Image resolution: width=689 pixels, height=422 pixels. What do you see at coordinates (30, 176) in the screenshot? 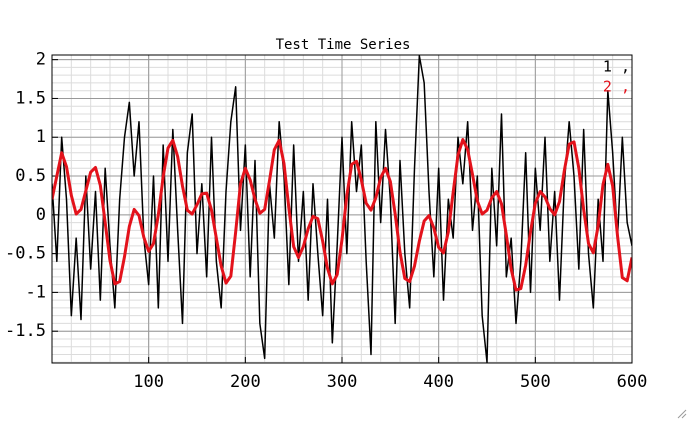
I see `y-tick-label: 0.5` at bounding box center [30, 176].